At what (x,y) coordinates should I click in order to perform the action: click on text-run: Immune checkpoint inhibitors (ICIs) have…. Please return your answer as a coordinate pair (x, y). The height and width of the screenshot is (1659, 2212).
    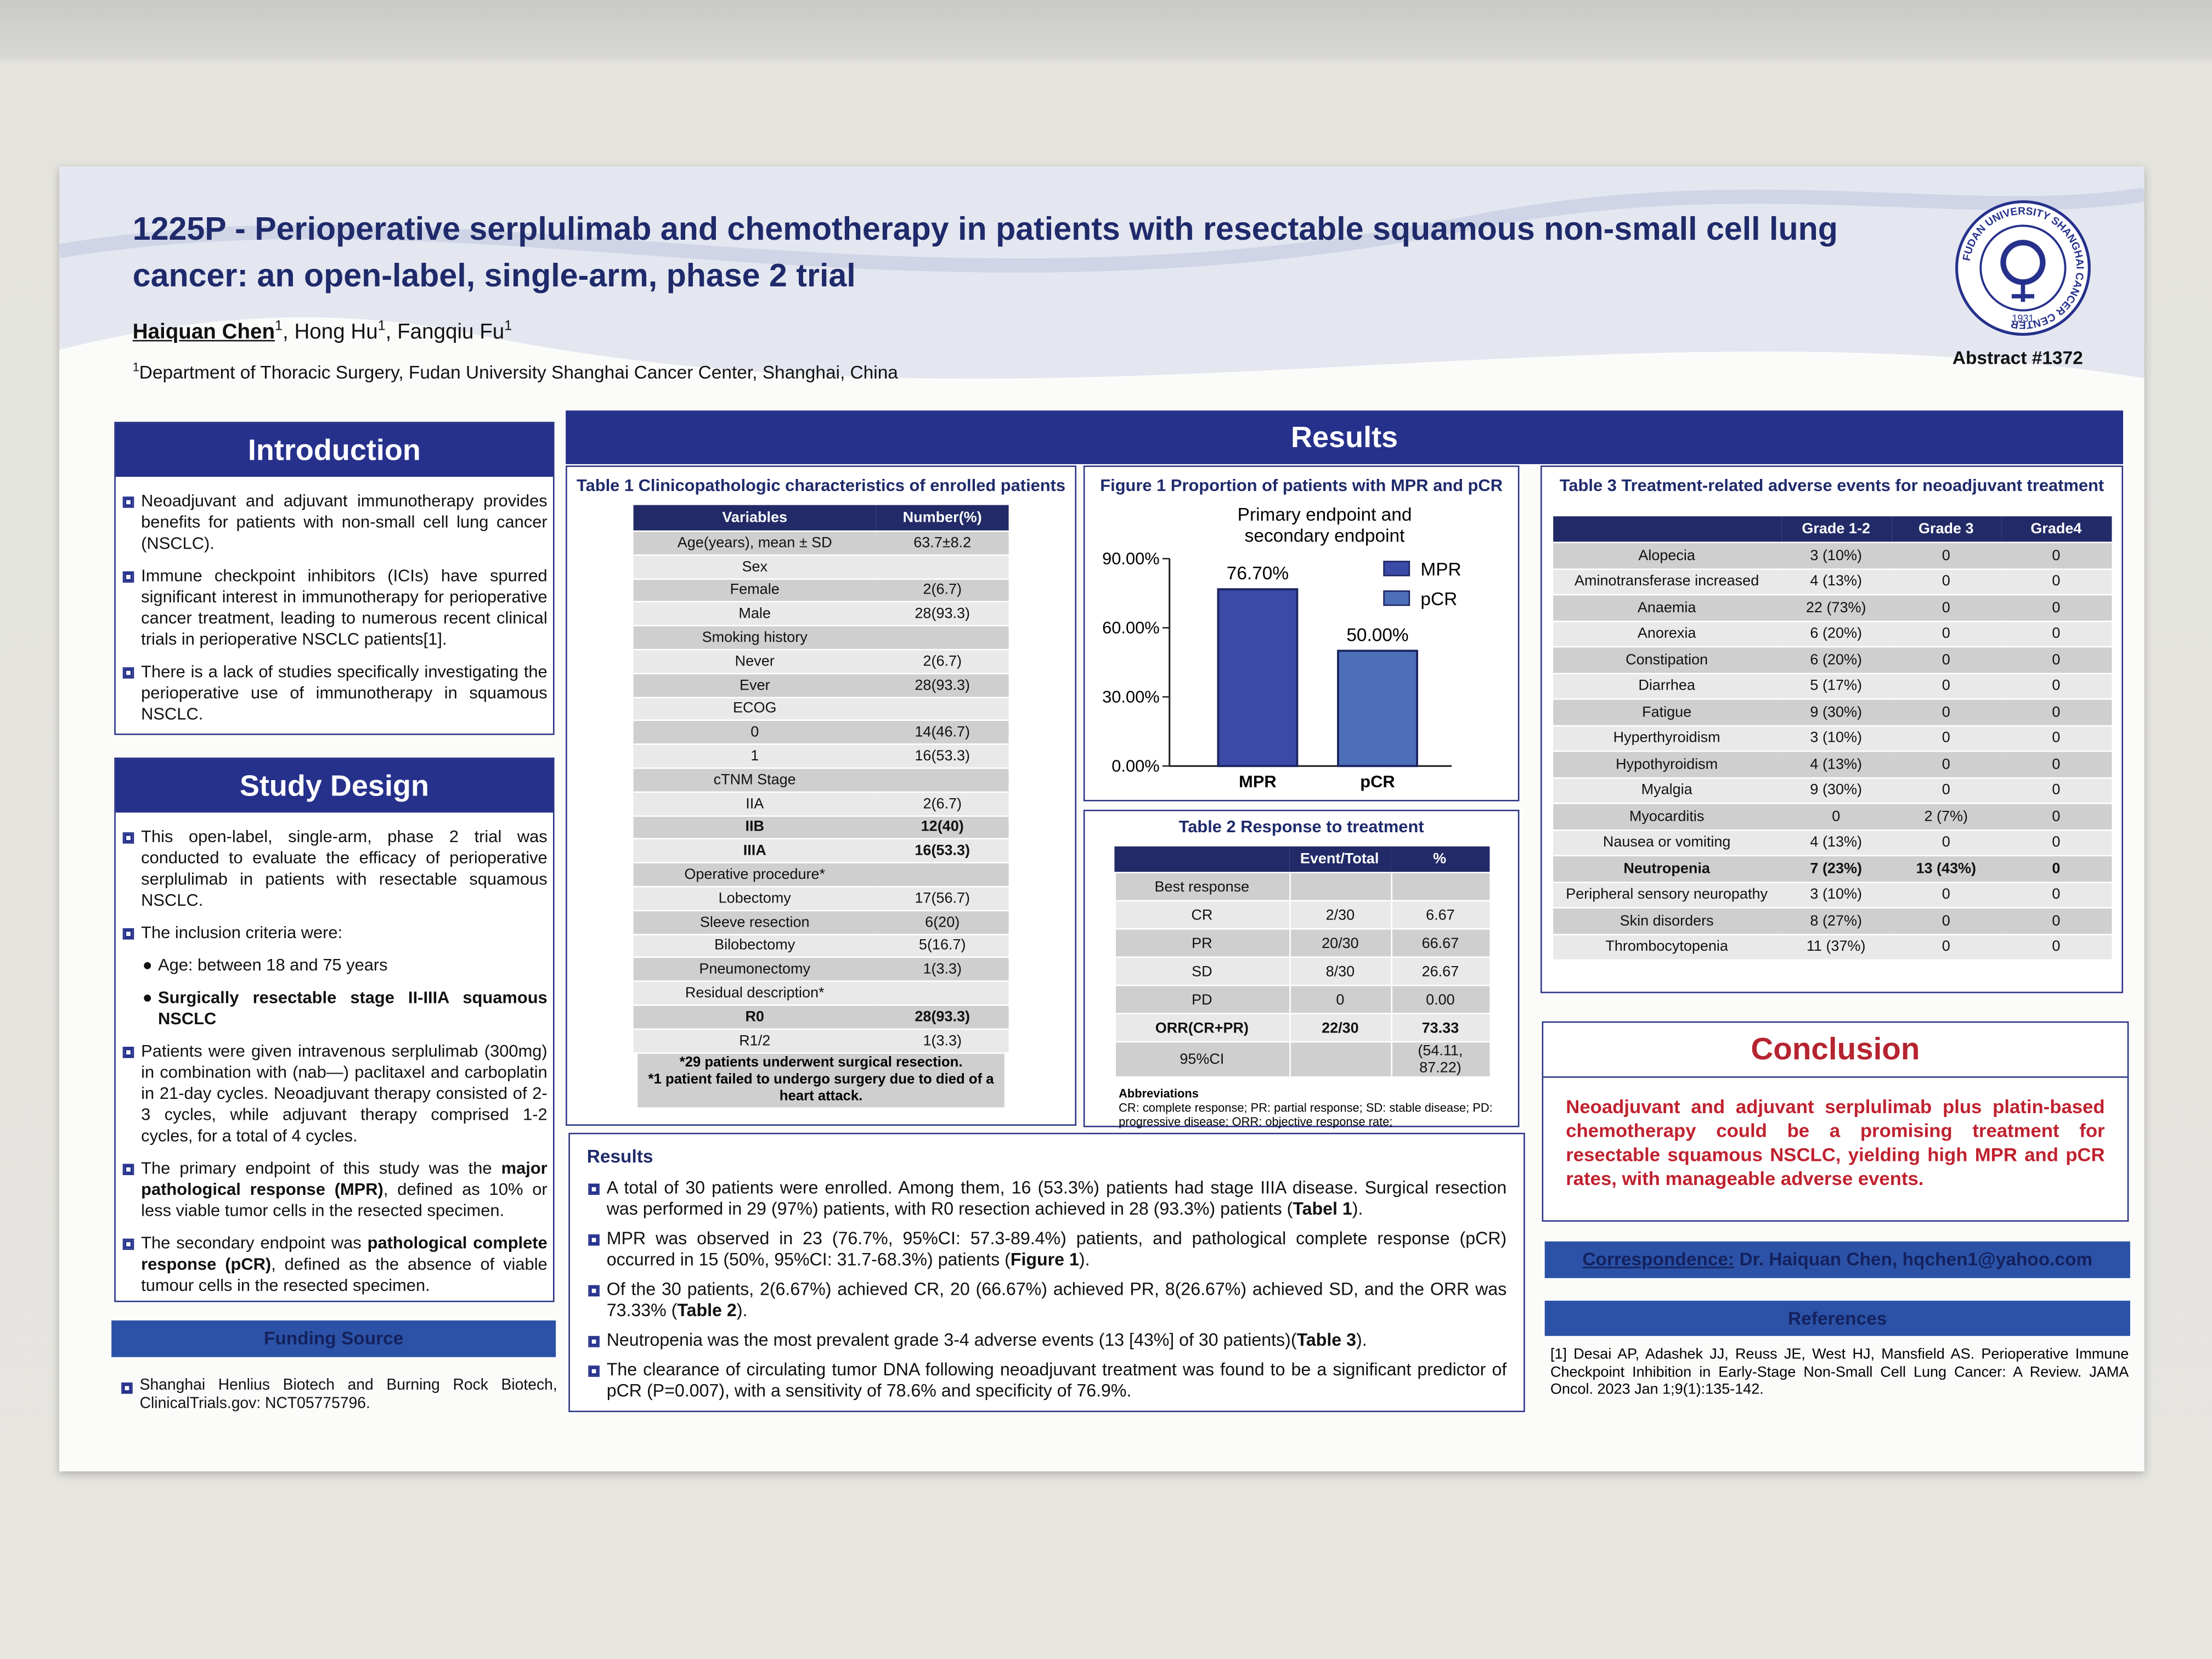
    Looking at the image, I should click on (344, 608).